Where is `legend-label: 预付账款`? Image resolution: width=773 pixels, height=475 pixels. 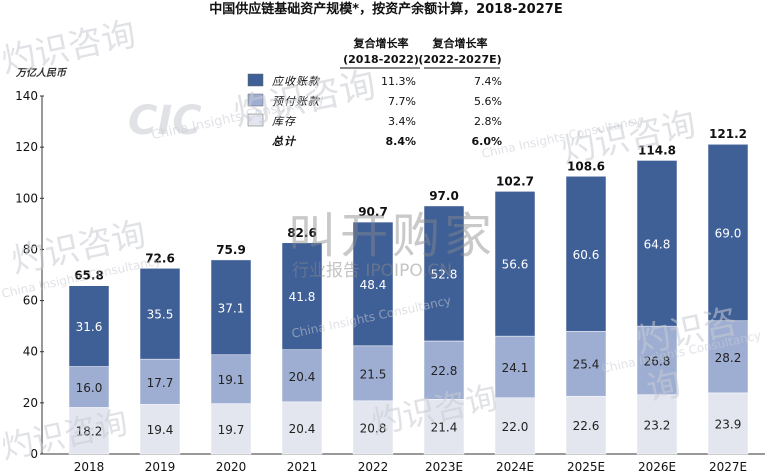 legend-label: 预付账款 is located at coordinates (296, 101).